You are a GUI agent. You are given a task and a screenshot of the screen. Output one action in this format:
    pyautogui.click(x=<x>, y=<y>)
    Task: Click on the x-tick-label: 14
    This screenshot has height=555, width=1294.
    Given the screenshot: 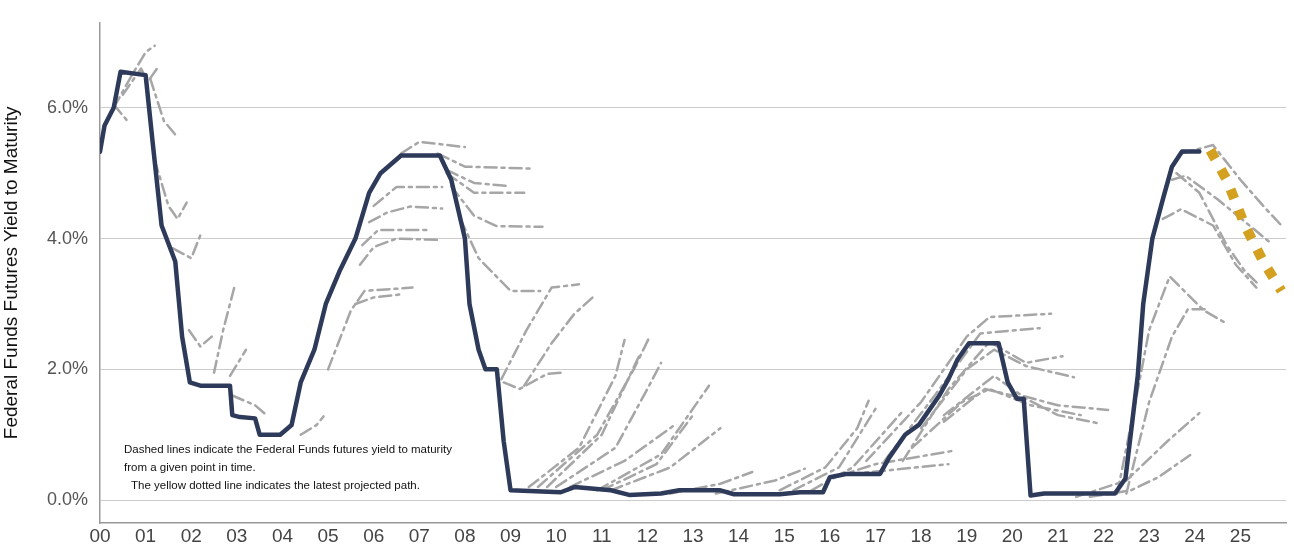 What is the action you would take?
    pyautogui.click(x=739, y=535)
    